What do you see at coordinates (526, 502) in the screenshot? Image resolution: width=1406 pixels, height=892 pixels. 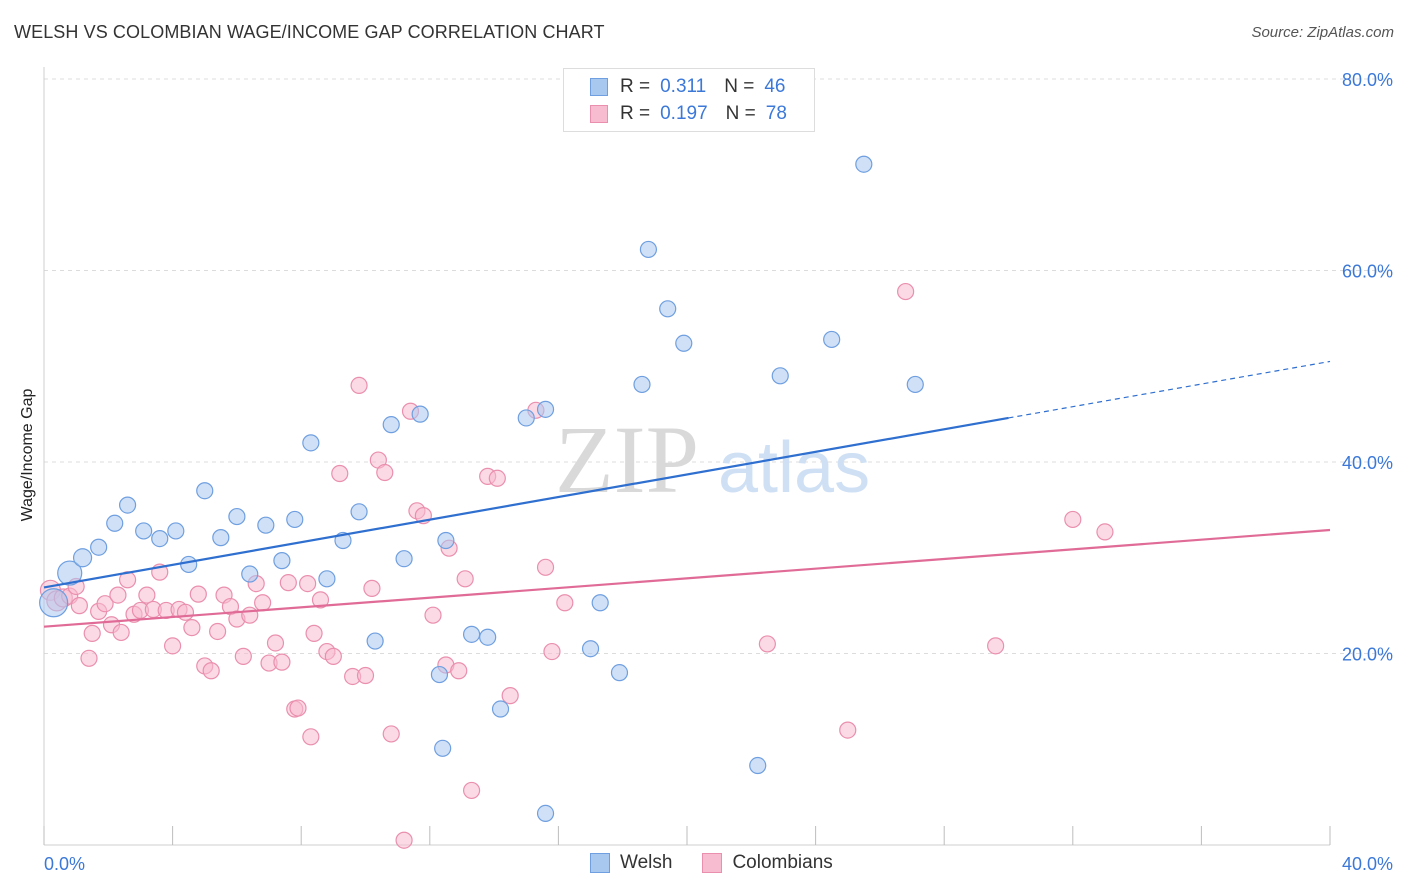 I see `welsh-trend-line` at bounding box center [526, 502].